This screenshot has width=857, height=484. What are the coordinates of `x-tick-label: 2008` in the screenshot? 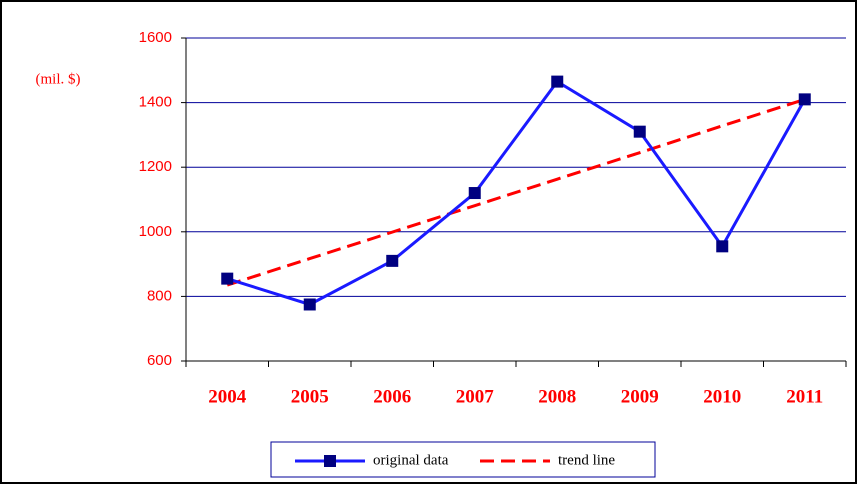 It's located at (557, 396).